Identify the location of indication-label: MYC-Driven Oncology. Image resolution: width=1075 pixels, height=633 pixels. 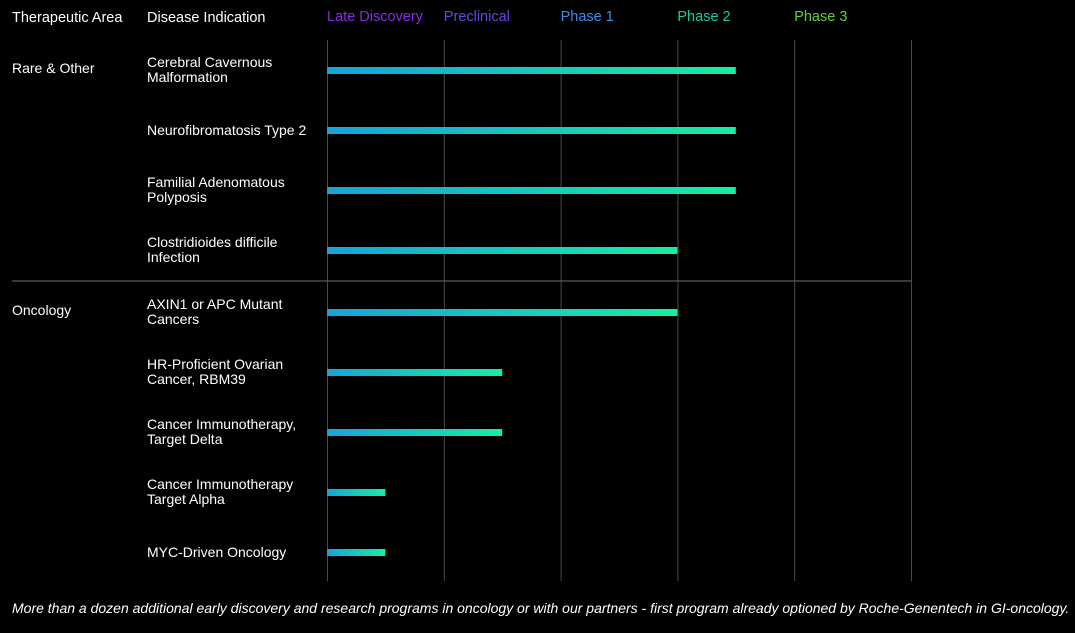
(217, 551).